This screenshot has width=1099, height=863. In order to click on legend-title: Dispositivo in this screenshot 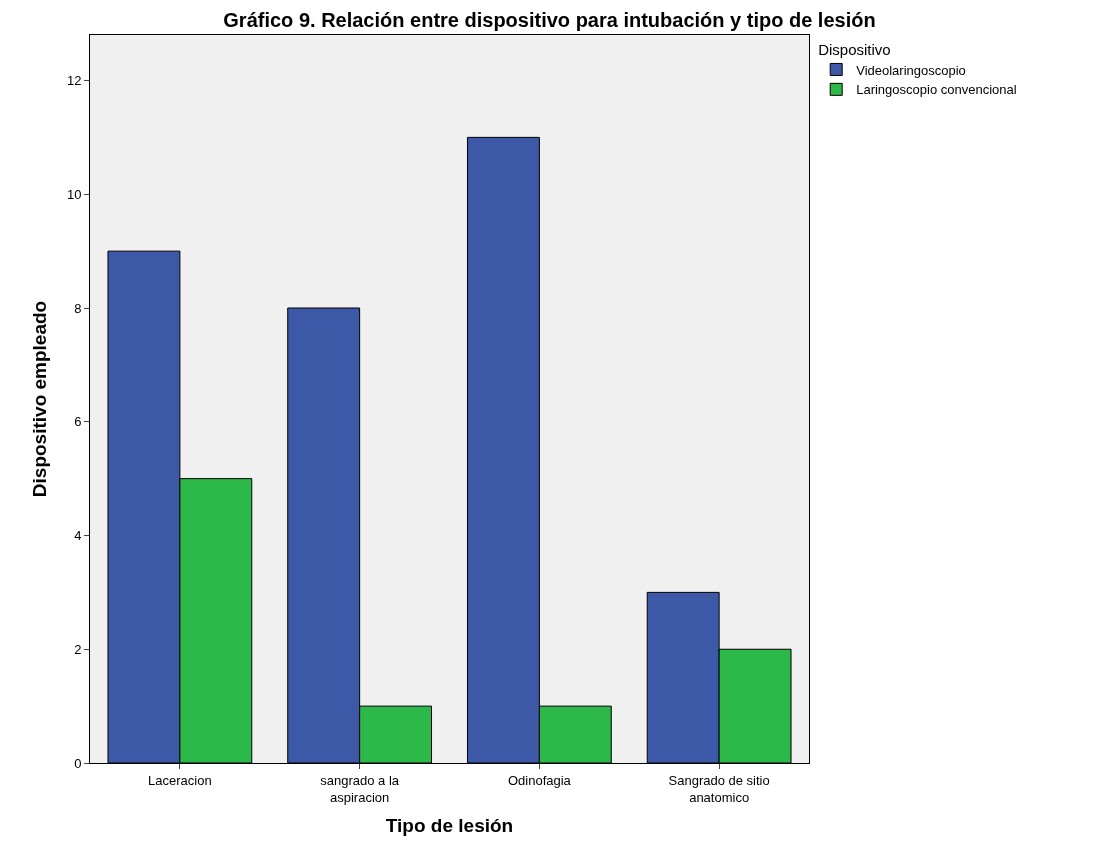, I will do `click(854, 49)`.